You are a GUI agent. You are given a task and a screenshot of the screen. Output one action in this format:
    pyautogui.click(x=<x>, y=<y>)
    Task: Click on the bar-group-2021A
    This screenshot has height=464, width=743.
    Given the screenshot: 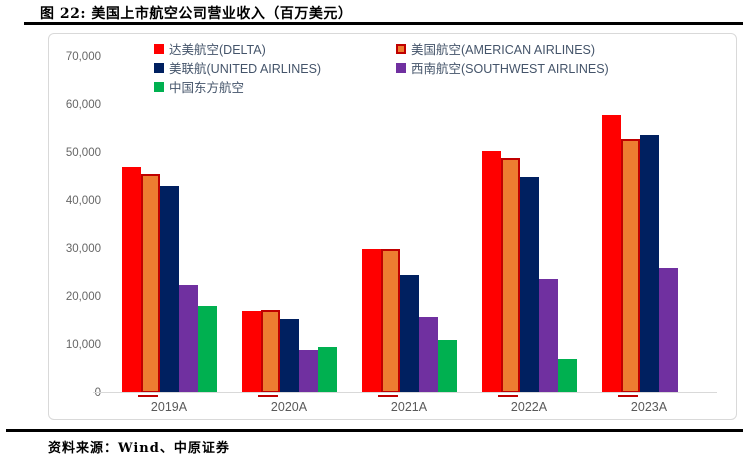 What is the action you would take?
    pyautogui.click(x=409, y=227)
    